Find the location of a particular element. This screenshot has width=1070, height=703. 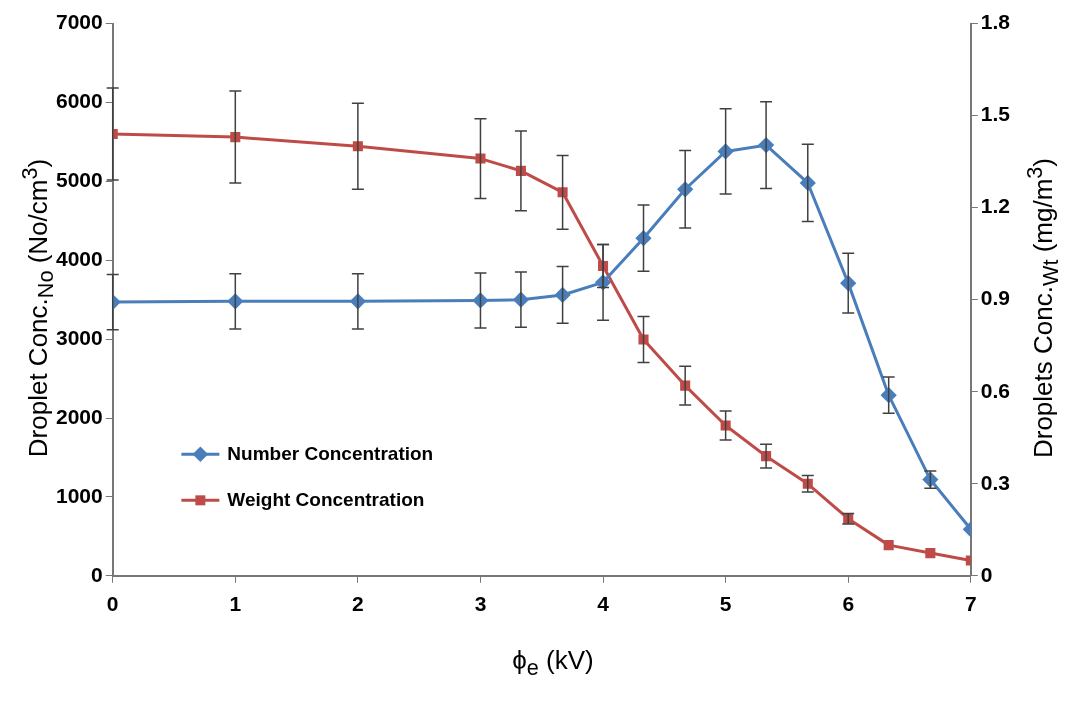

x-tick-label: 7 is located at coordinates (970, 604).